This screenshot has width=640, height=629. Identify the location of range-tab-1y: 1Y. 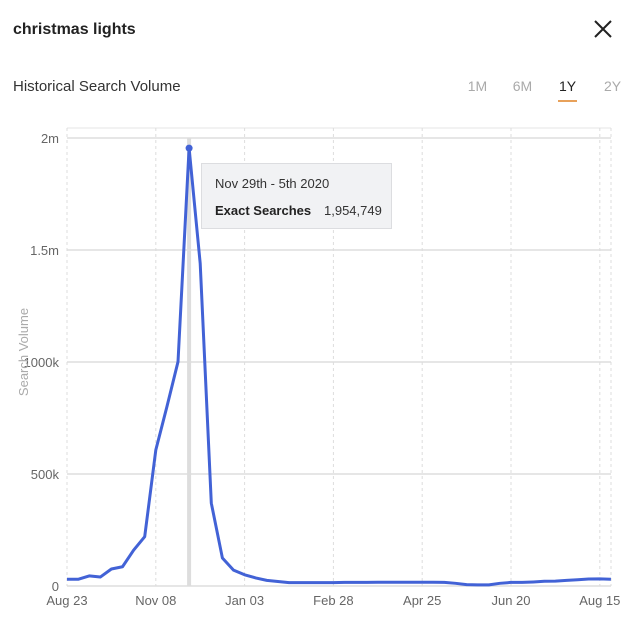
(567, 90).